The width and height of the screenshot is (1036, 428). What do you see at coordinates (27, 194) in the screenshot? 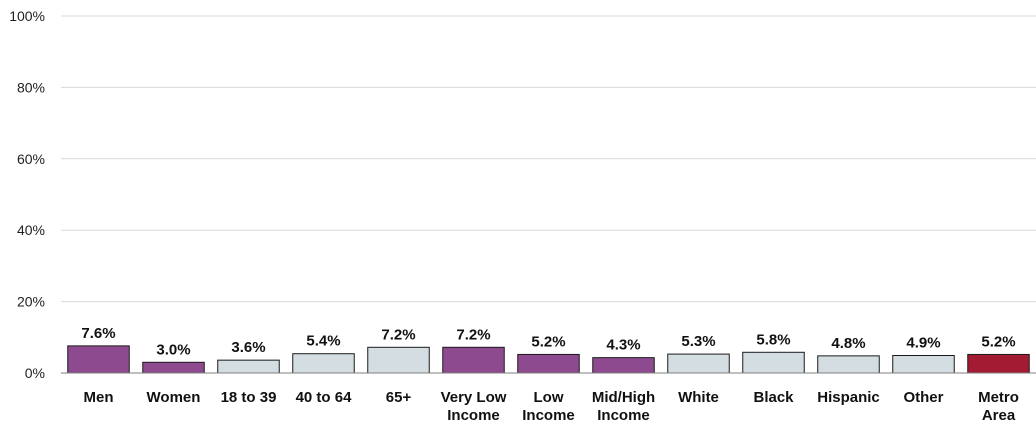
I see `y-axis-ticks: 0% 20% 40% 60% 80% 100%` at bounding box center [27, 194].